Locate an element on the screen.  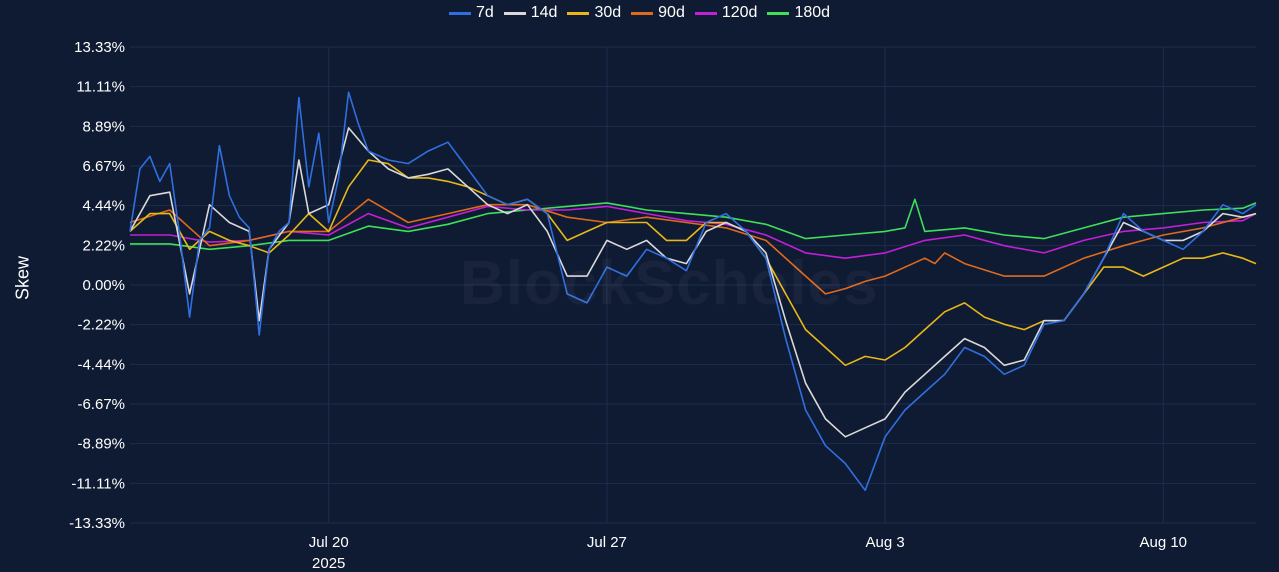
legend-item-120d: 120d is located at coordinates (726, 13).